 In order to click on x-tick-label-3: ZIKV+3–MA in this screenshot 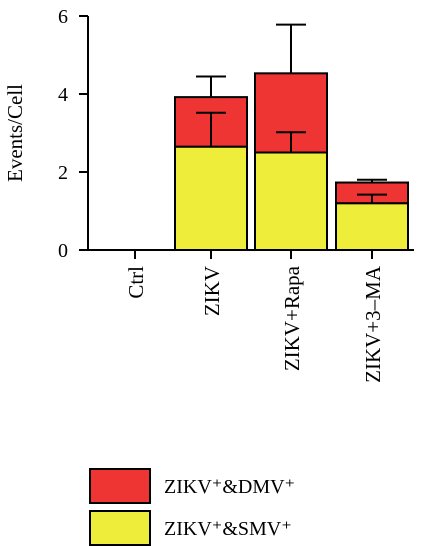, I will do `click(373, 324)`.